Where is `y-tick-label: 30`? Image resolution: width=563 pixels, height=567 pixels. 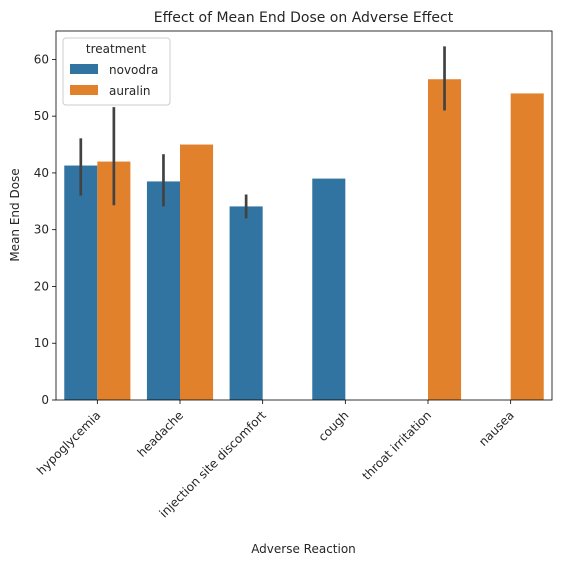 y-tick-label: 30 is located at coordinates (41, 230).